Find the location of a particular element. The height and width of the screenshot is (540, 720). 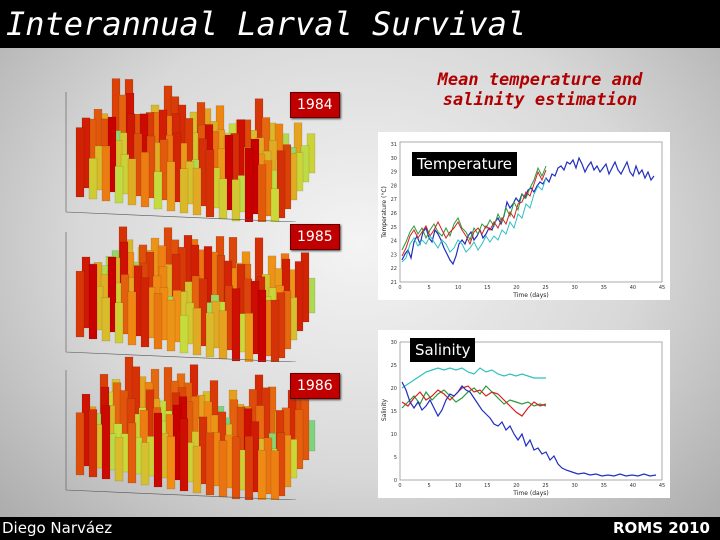

year-label-1986: 1986 is located at coordinates (315, 386).